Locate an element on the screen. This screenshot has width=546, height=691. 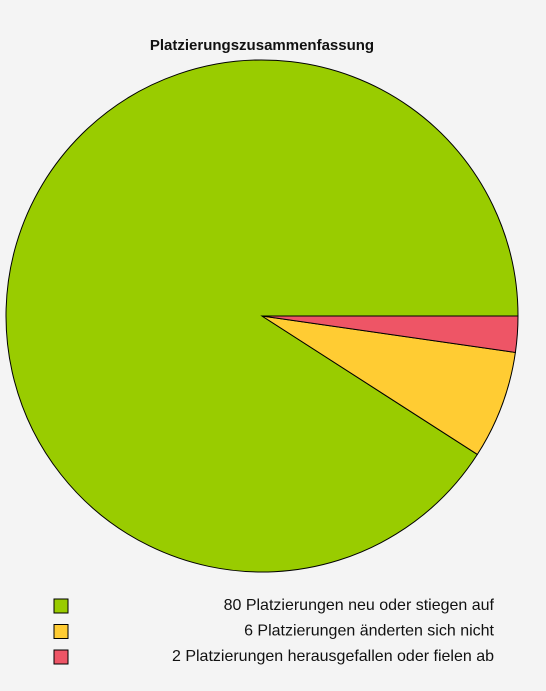
legend-label: 6 Platzierungen änderten sich nicht is located at coordinates (369, 631).